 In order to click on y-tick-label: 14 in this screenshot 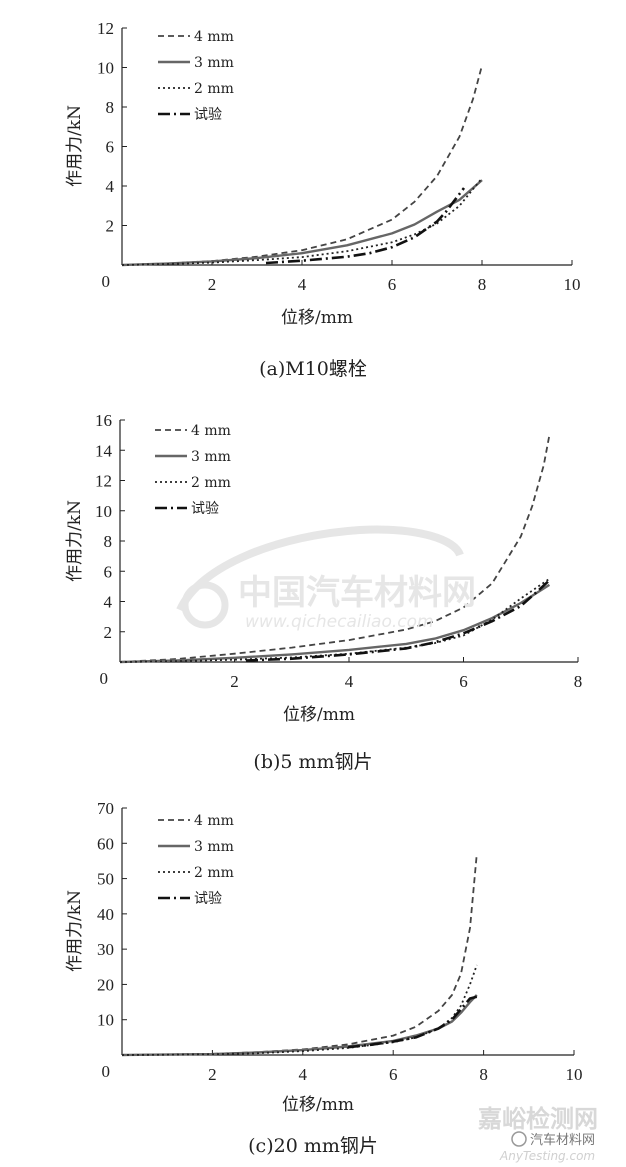, I will do `click(104, 450)`.